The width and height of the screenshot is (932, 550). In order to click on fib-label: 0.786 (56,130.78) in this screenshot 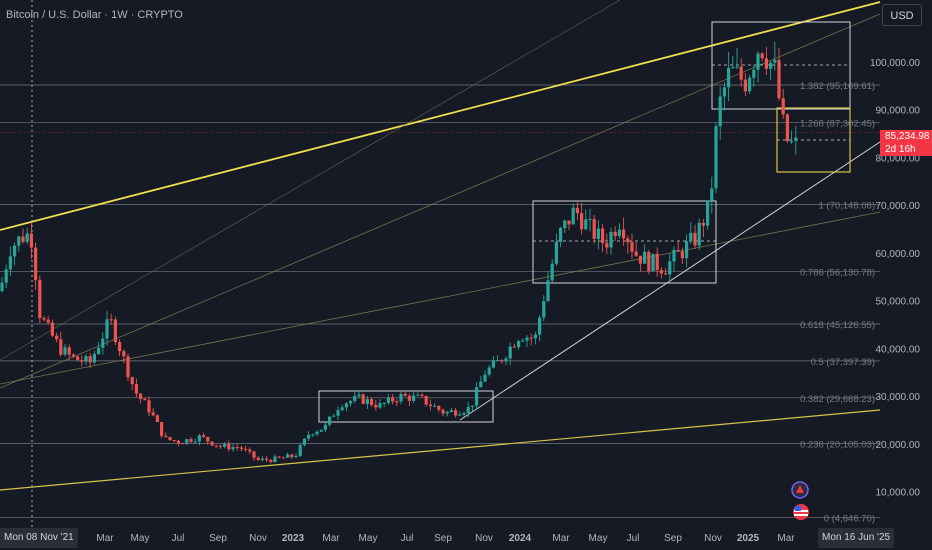, I will do `click(837, 272)`.